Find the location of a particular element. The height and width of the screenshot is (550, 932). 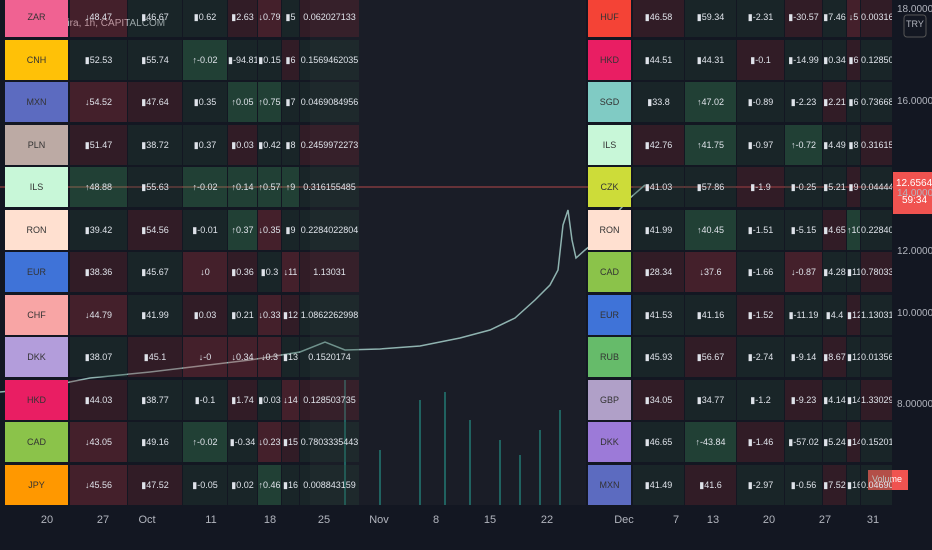

value-cell: ▮47.64 is located at coordinates (155, 102).